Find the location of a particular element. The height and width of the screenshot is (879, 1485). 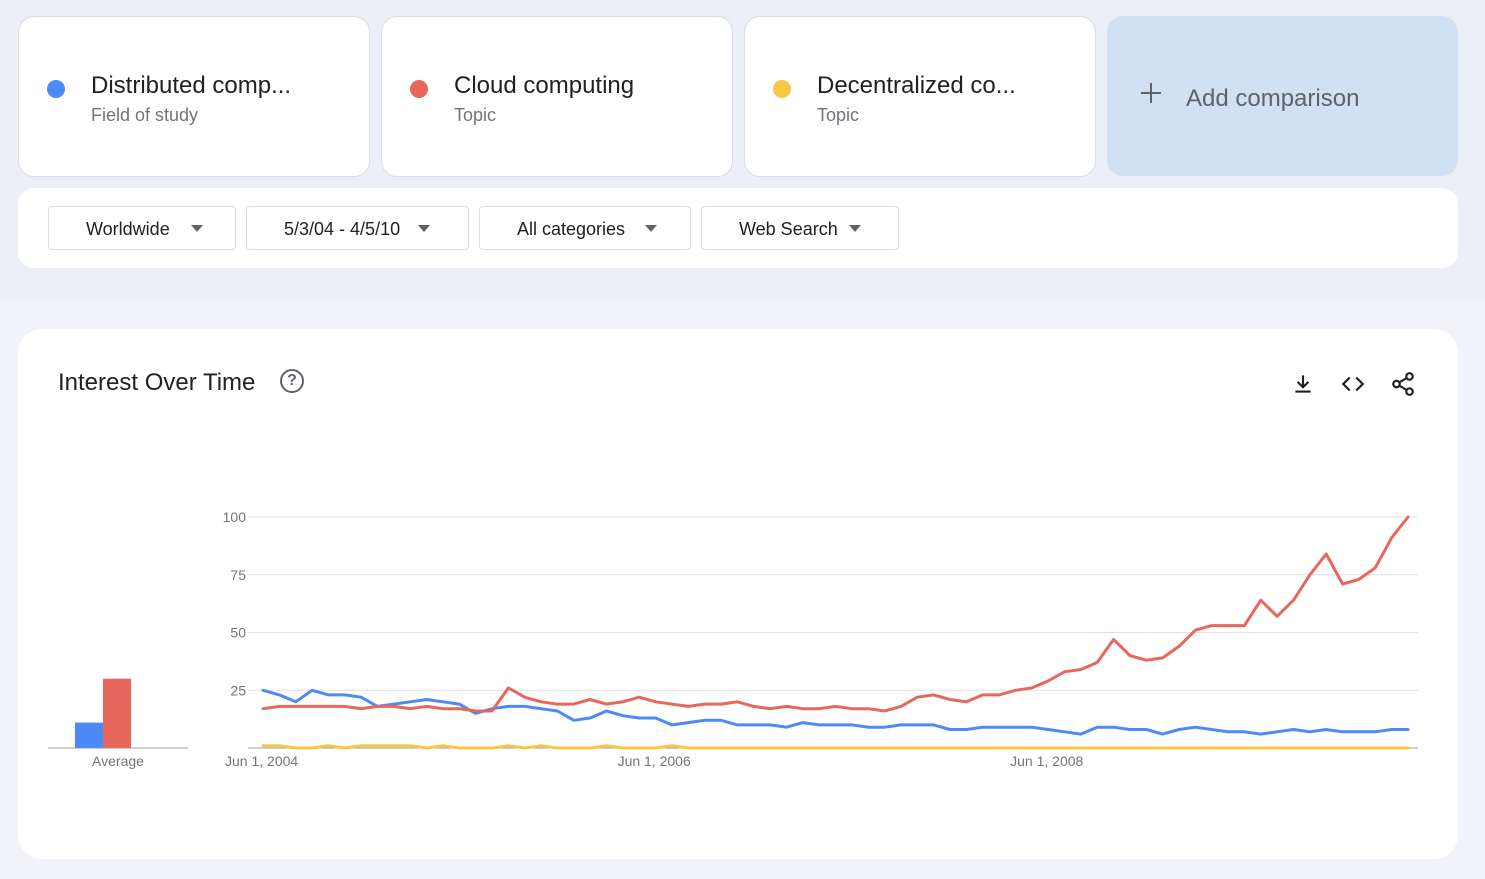

region-dropdown: Worldwide is located at coordinates (142, 228).